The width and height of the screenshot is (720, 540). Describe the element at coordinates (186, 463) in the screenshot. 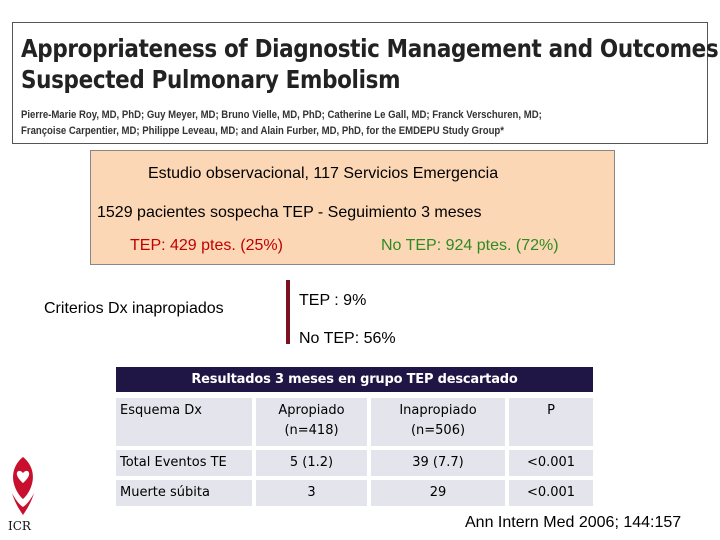

I see `row-label: Total Eventos TE` at that location.